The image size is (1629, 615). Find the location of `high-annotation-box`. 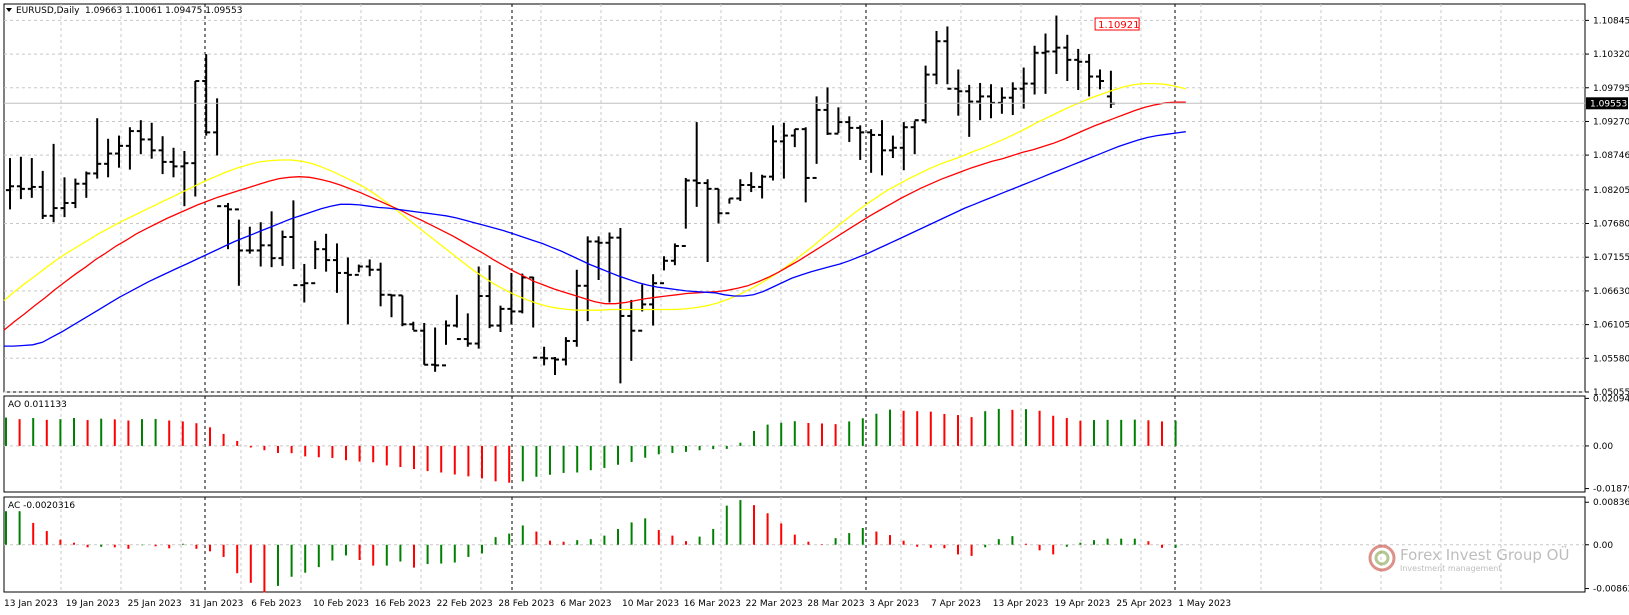

high-annotation-box is located at coordinates (1117, 24).